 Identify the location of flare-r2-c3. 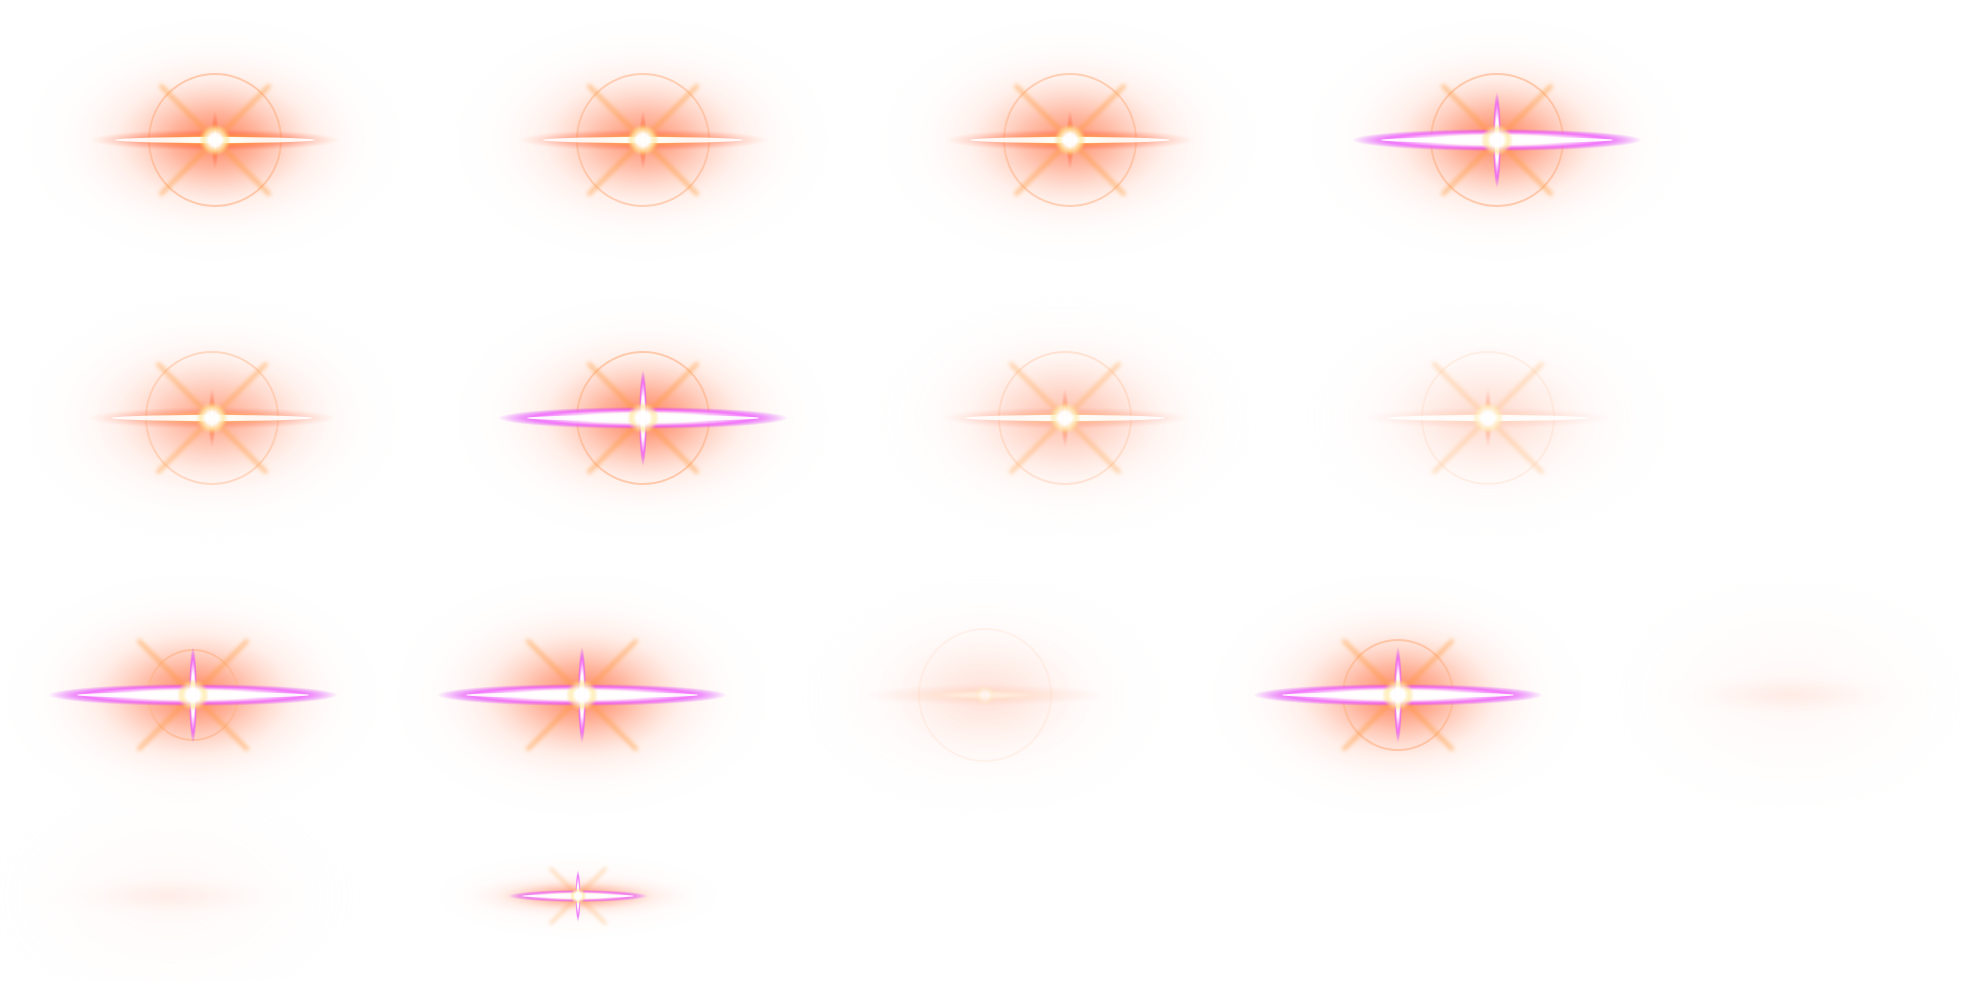
(1065, 418).